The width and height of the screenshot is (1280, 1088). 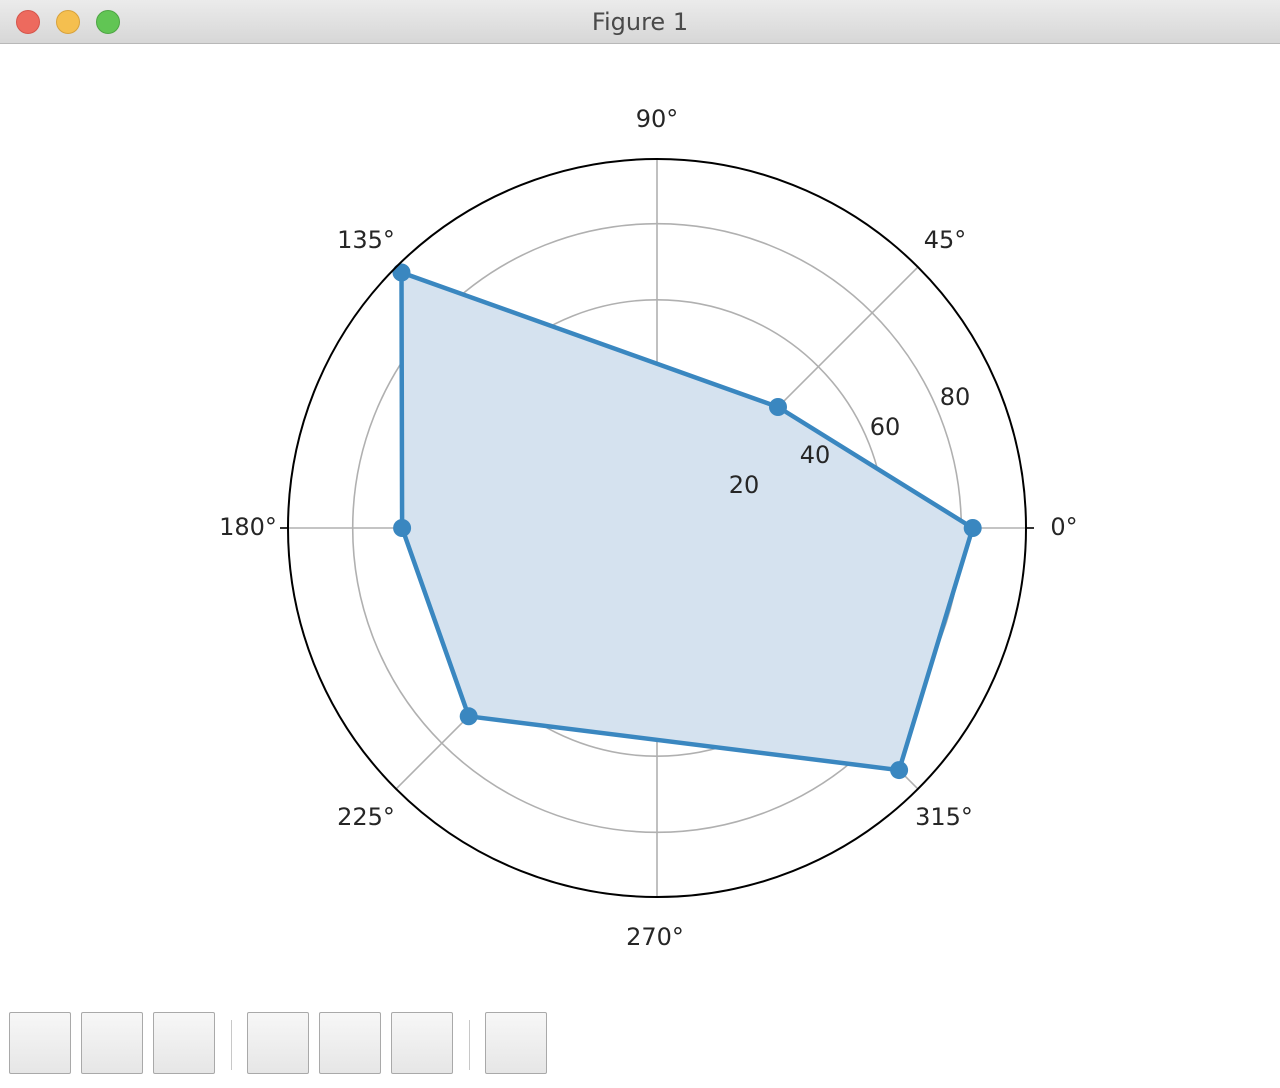 I want to click on theta-tick-label: 270°, so click(x=655, y=937).